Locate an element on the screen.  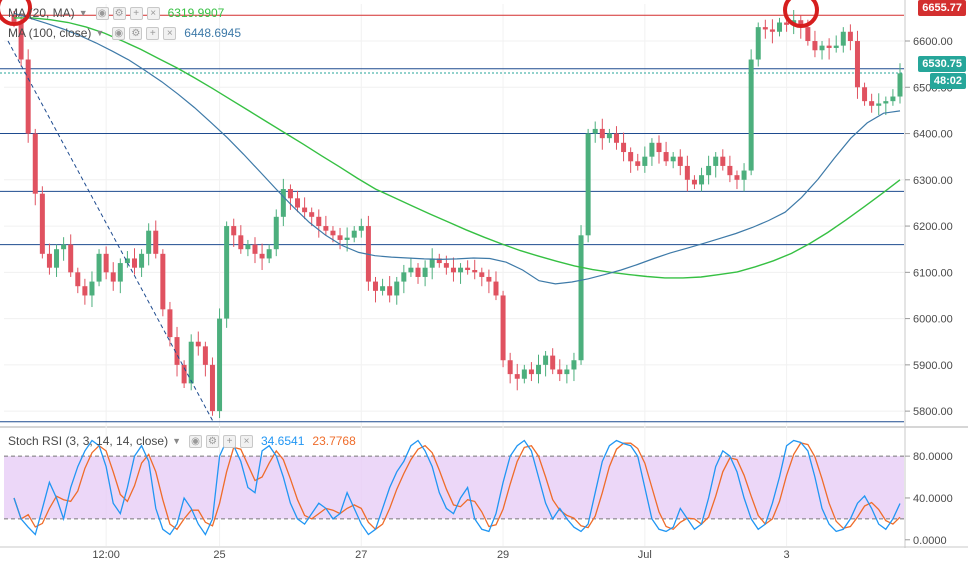
price-tick-label: 6100.00 is located at coordinates (933, 273).